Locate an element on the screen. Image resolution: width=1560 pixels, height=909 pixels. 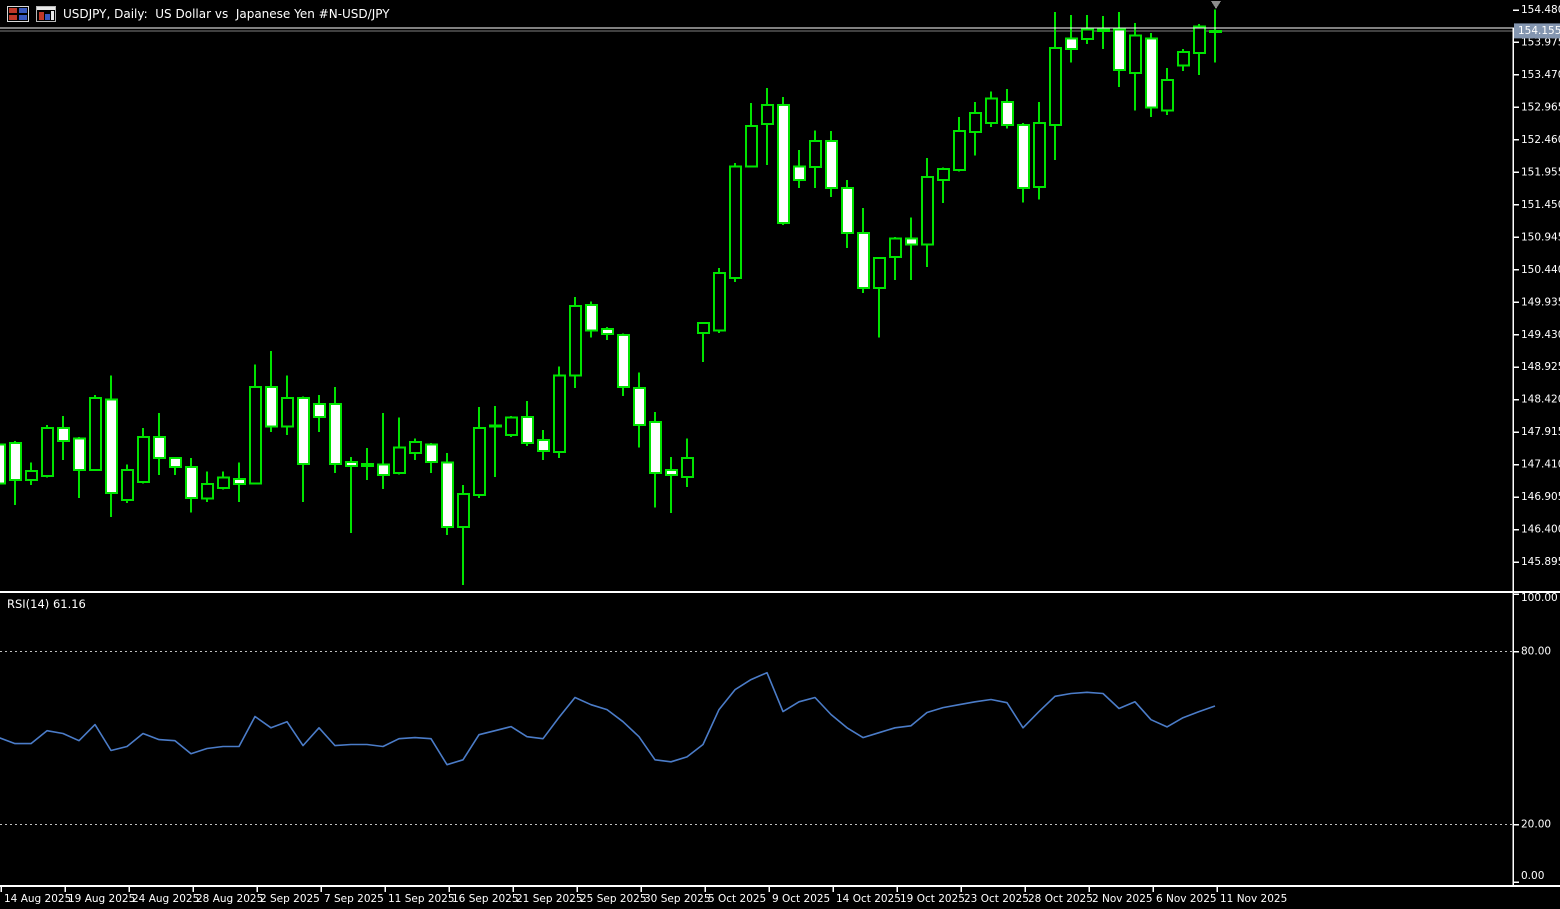
price-tick-label: 146.905 is located at coordinates (1540, 497).